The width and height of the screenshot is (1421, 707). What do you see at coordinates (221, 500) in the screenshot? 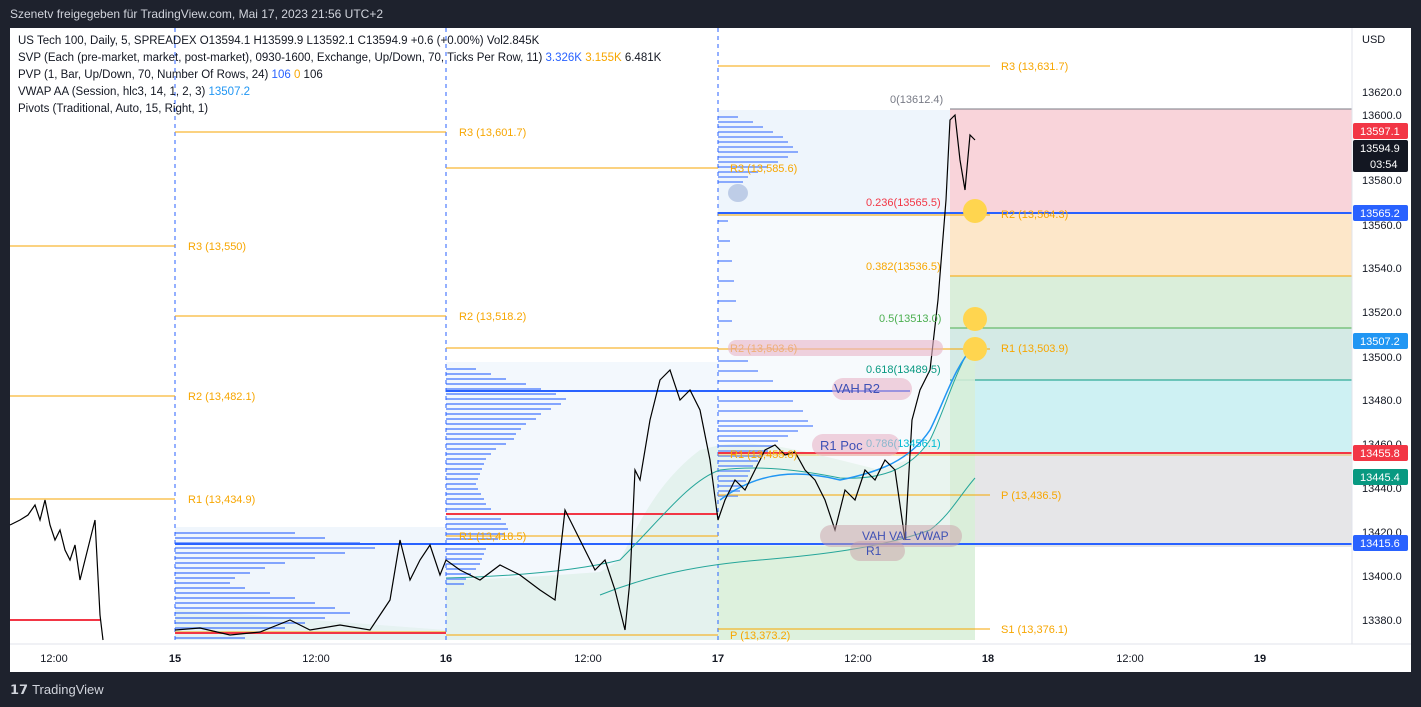
I see `pivot-label: R1 (13,434.9)` at bounding box center [221, 500].